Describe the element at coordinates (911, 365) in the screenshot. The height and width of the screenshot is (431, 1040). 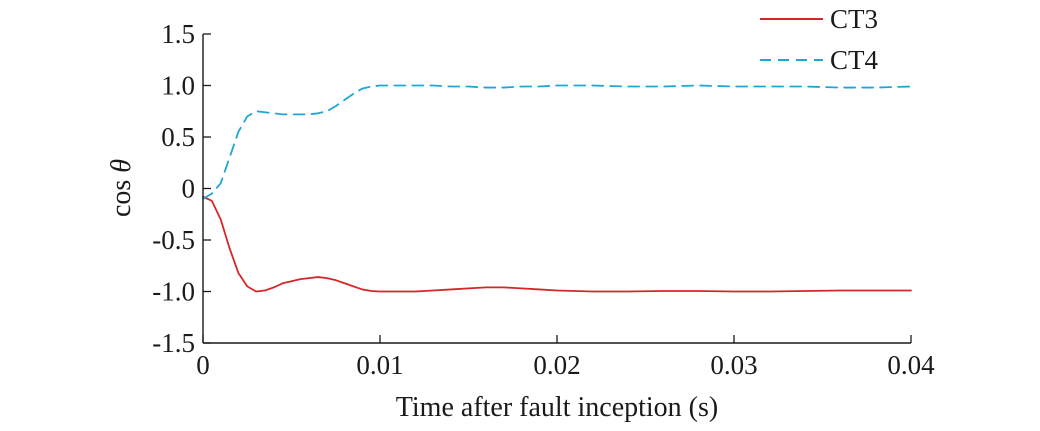
I see `x-tick-label: 0.04` at that location.